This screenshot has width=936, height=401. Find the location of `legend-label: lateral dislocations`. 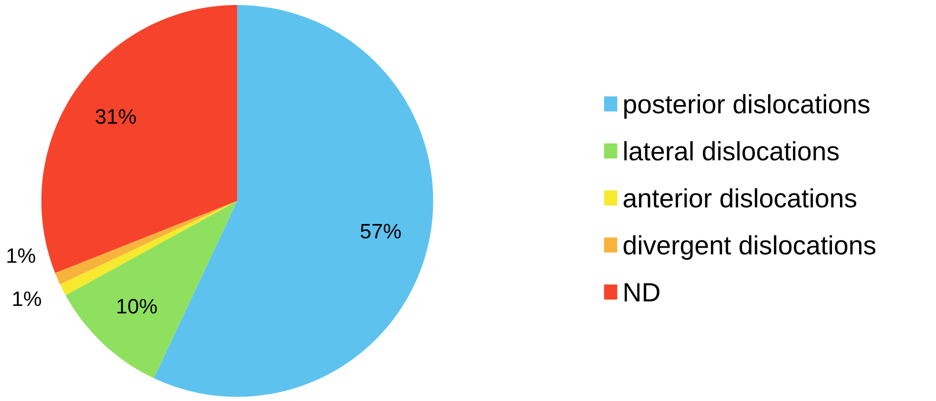

legend-label: lateral dislocations is located at coordinates (731, 151).